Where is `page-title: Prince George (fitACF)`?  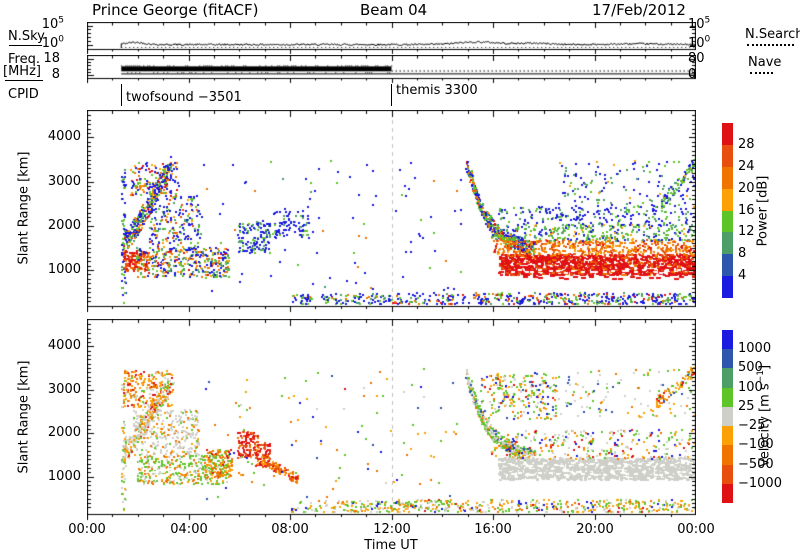
page-title: Prince George (fitACF) is located at coordinates (175, 10).